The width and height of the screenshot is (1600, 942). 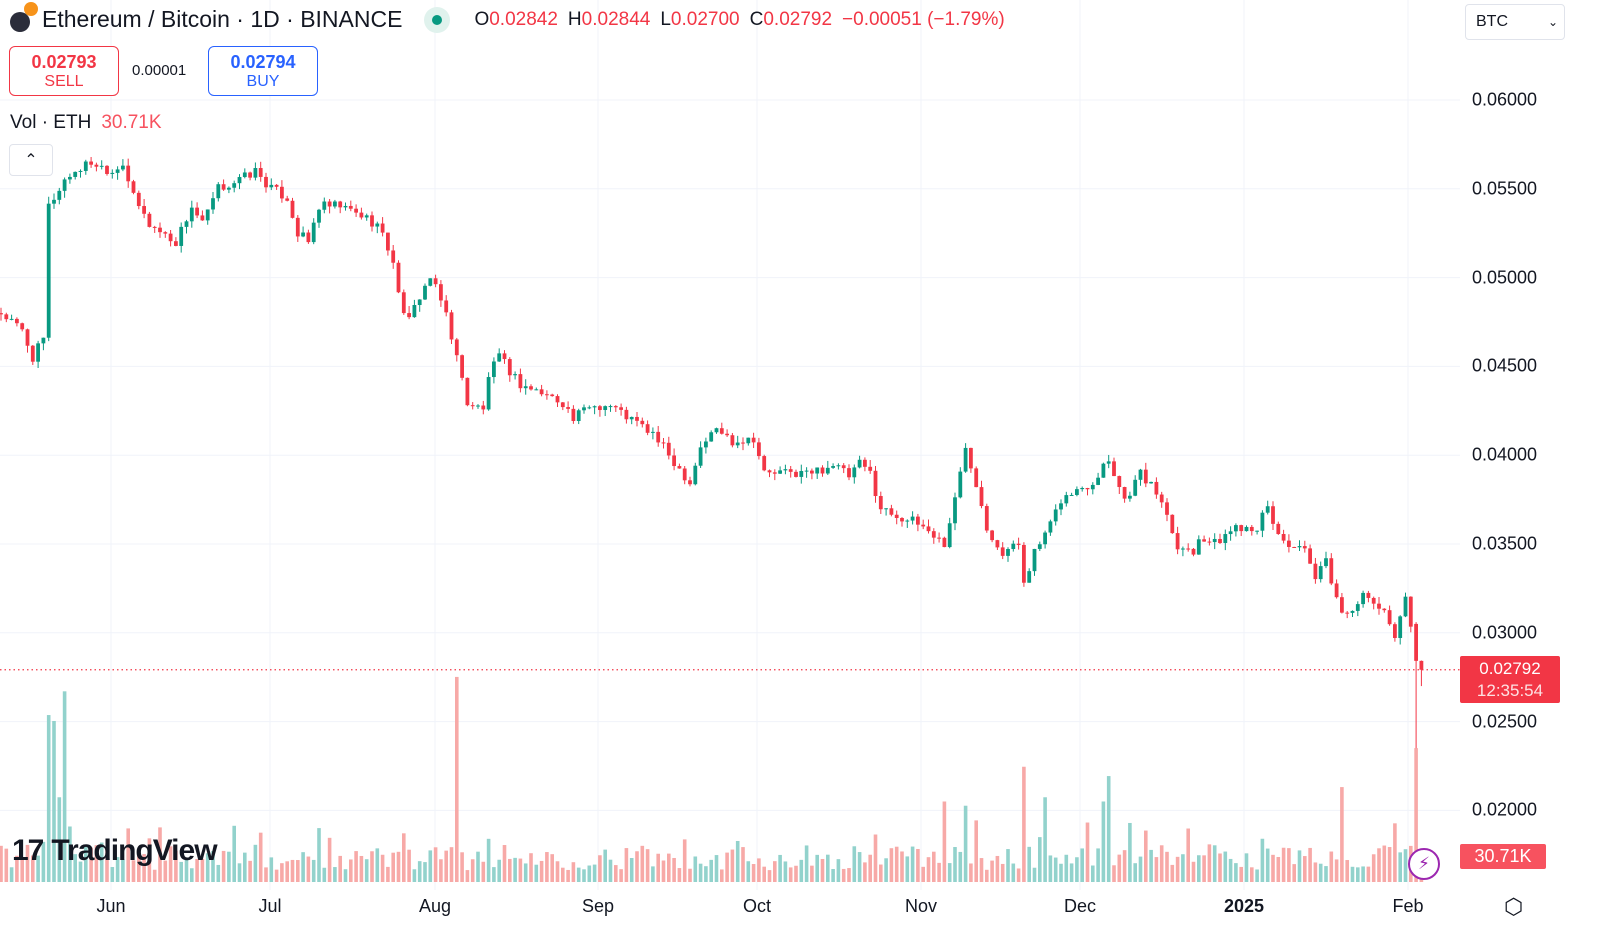 I want to click on price-tick: 0.02500, so click(x=1505, y=721).